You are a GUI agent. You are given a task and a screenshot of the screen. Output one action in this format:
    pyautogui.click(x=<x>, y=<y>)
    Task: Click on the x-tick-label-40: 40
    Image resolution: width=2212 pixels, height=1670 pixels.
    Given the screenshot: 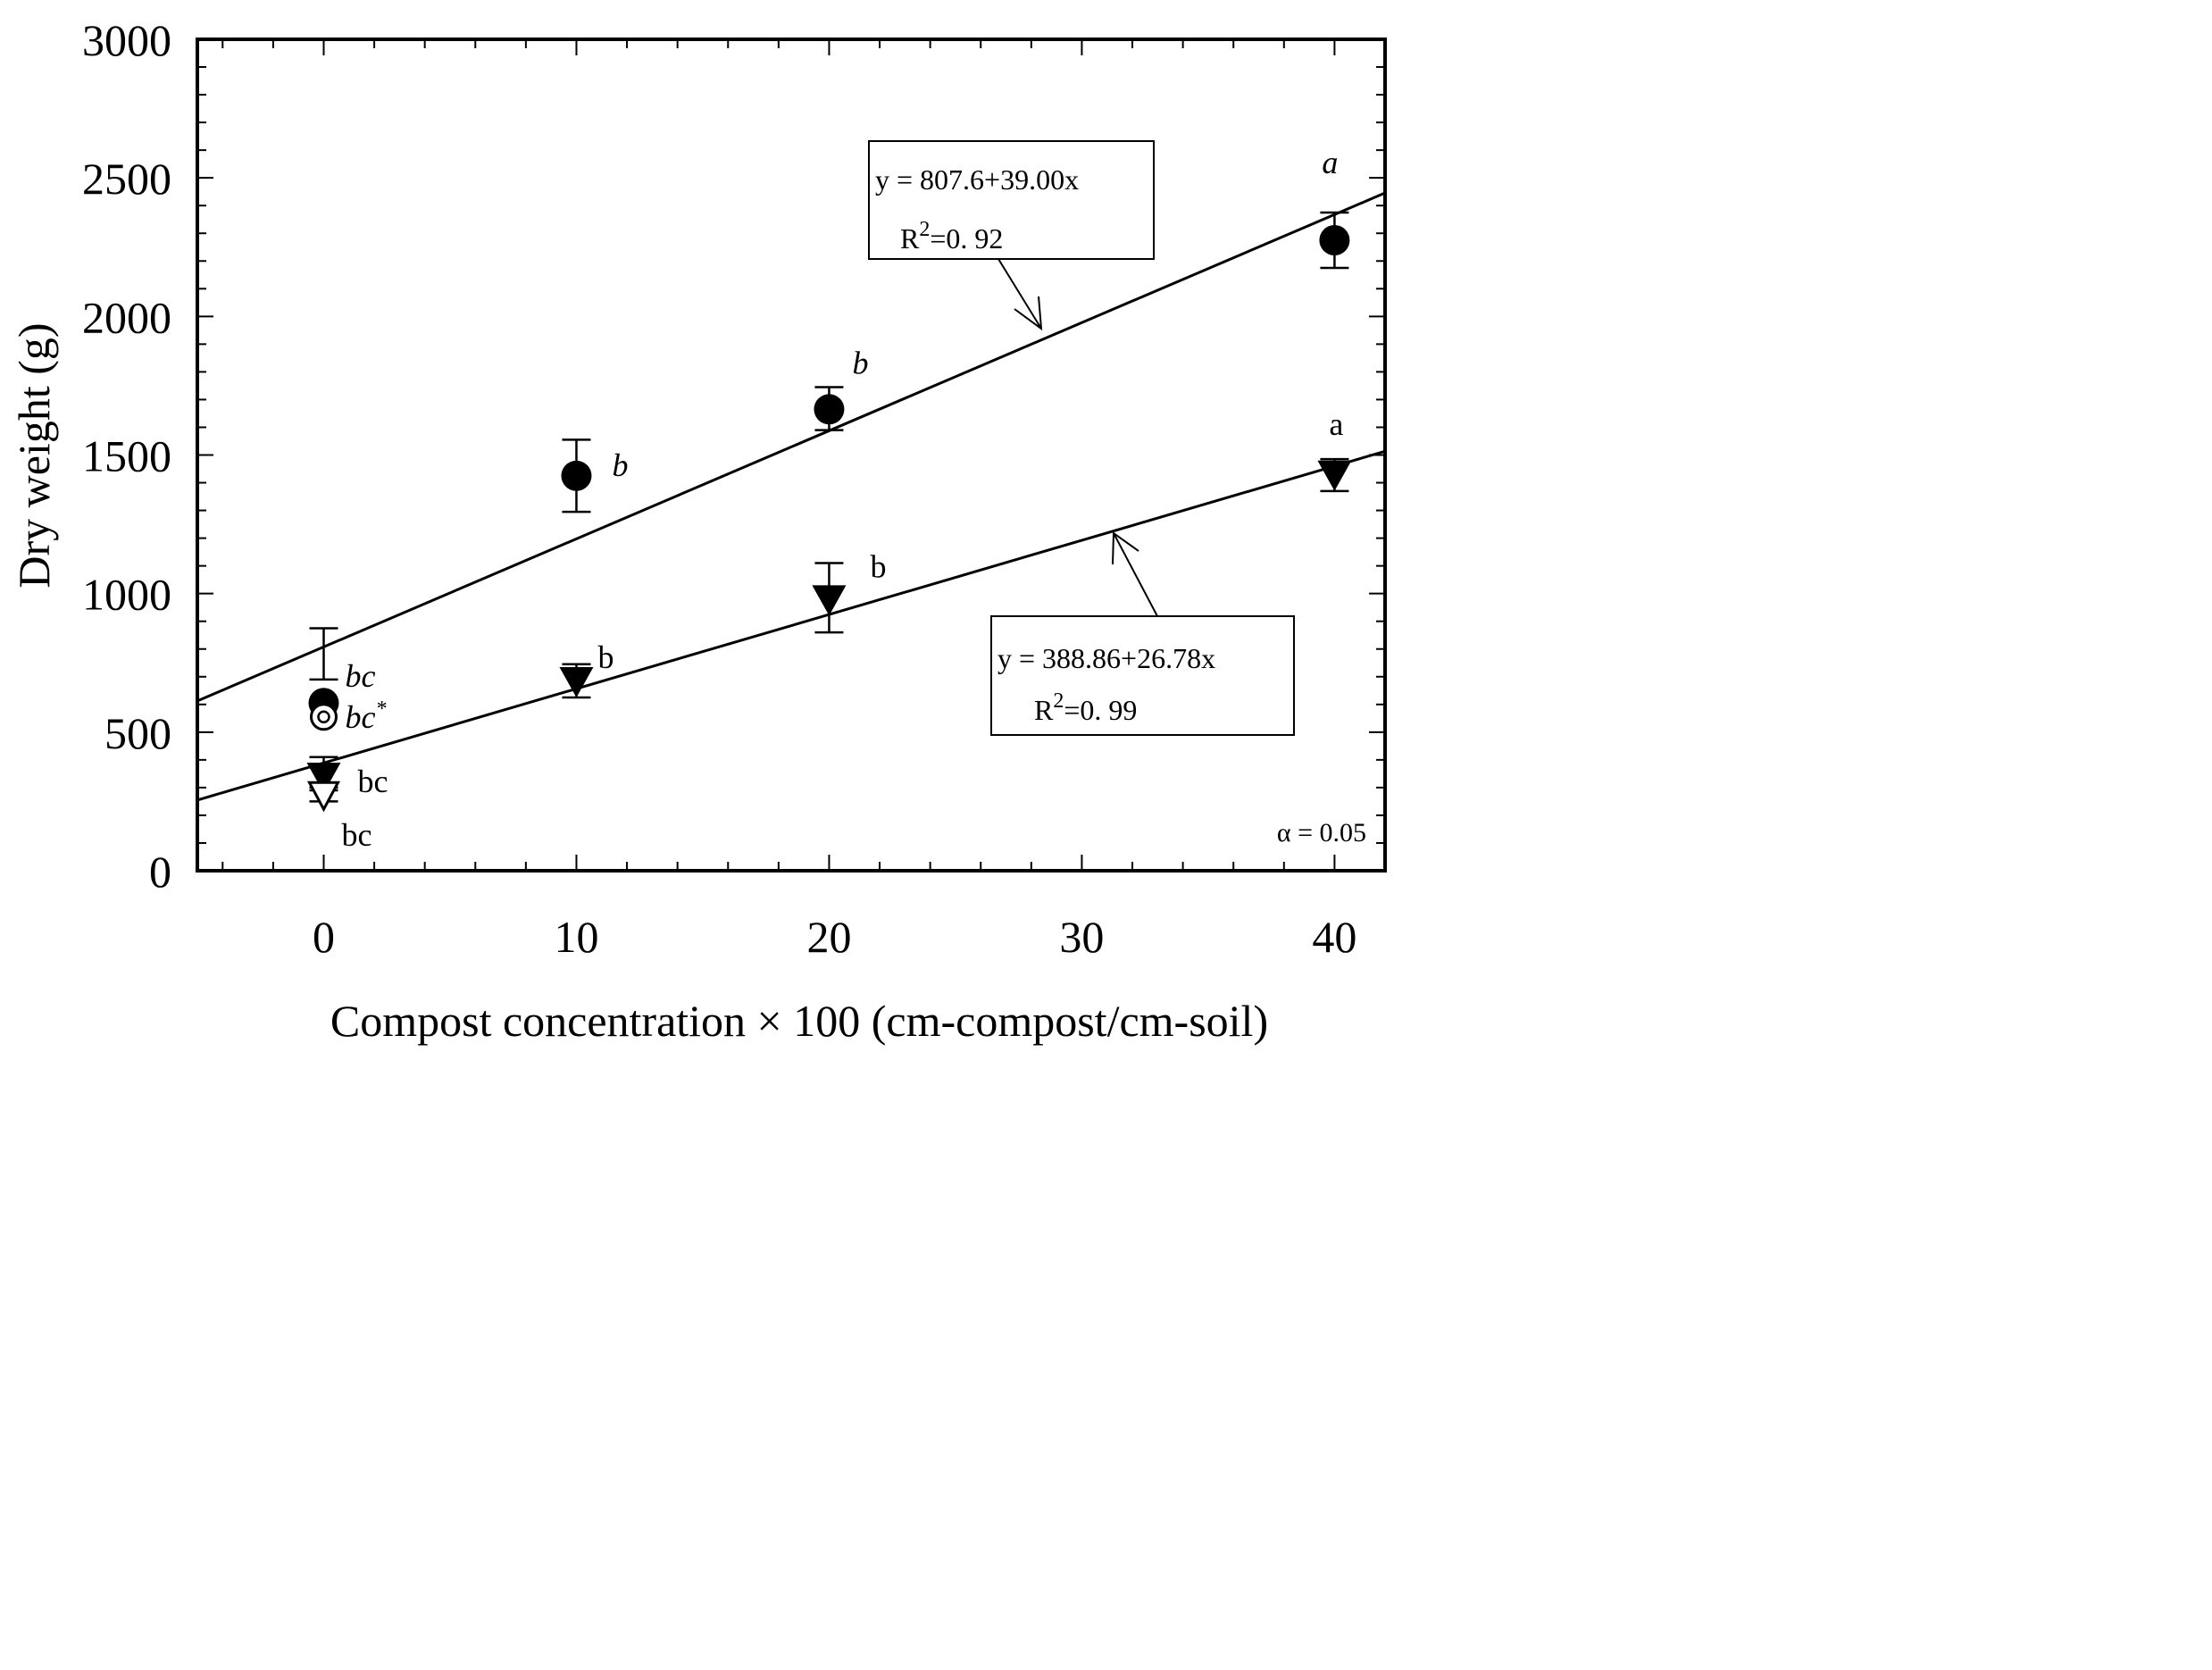 What is the action you would take?
    pyautogui.click(x=1334, y=937)
    